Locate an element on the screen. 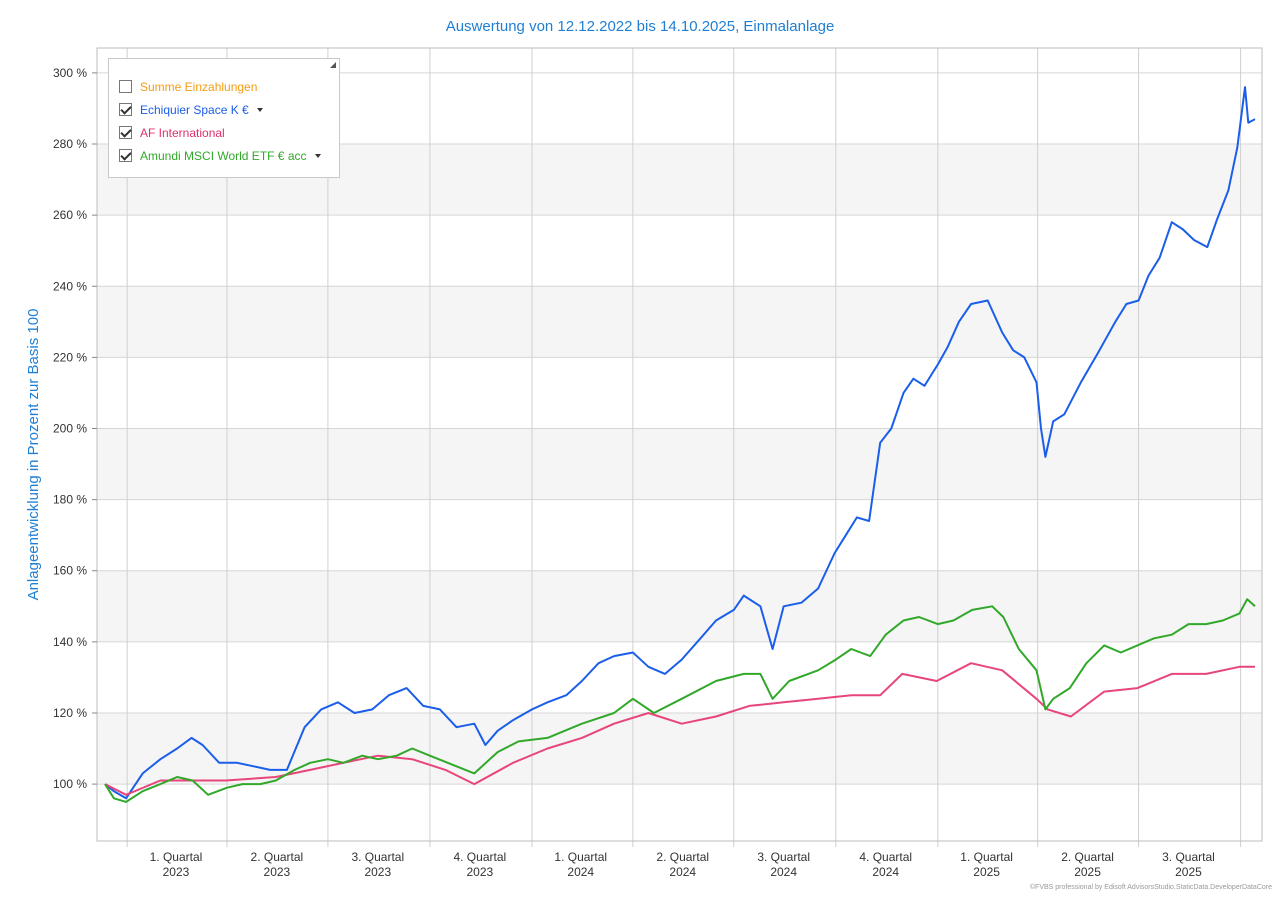 The width and height of the screenshot is (1280, 897). legend-item: Summe Einzahlungen is located at coordinates (224, 86).